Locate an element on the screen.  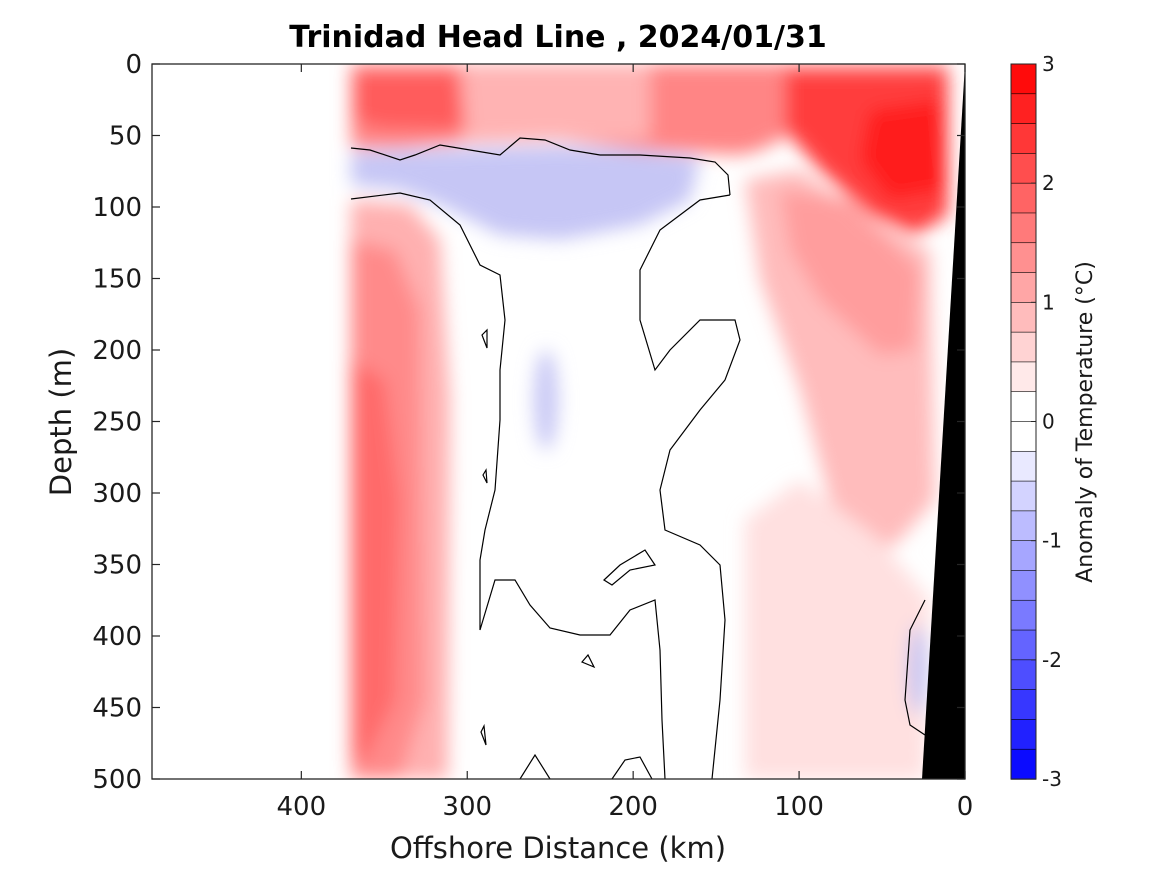
y-tick-label: 150 is located at coordinates (117, 280).